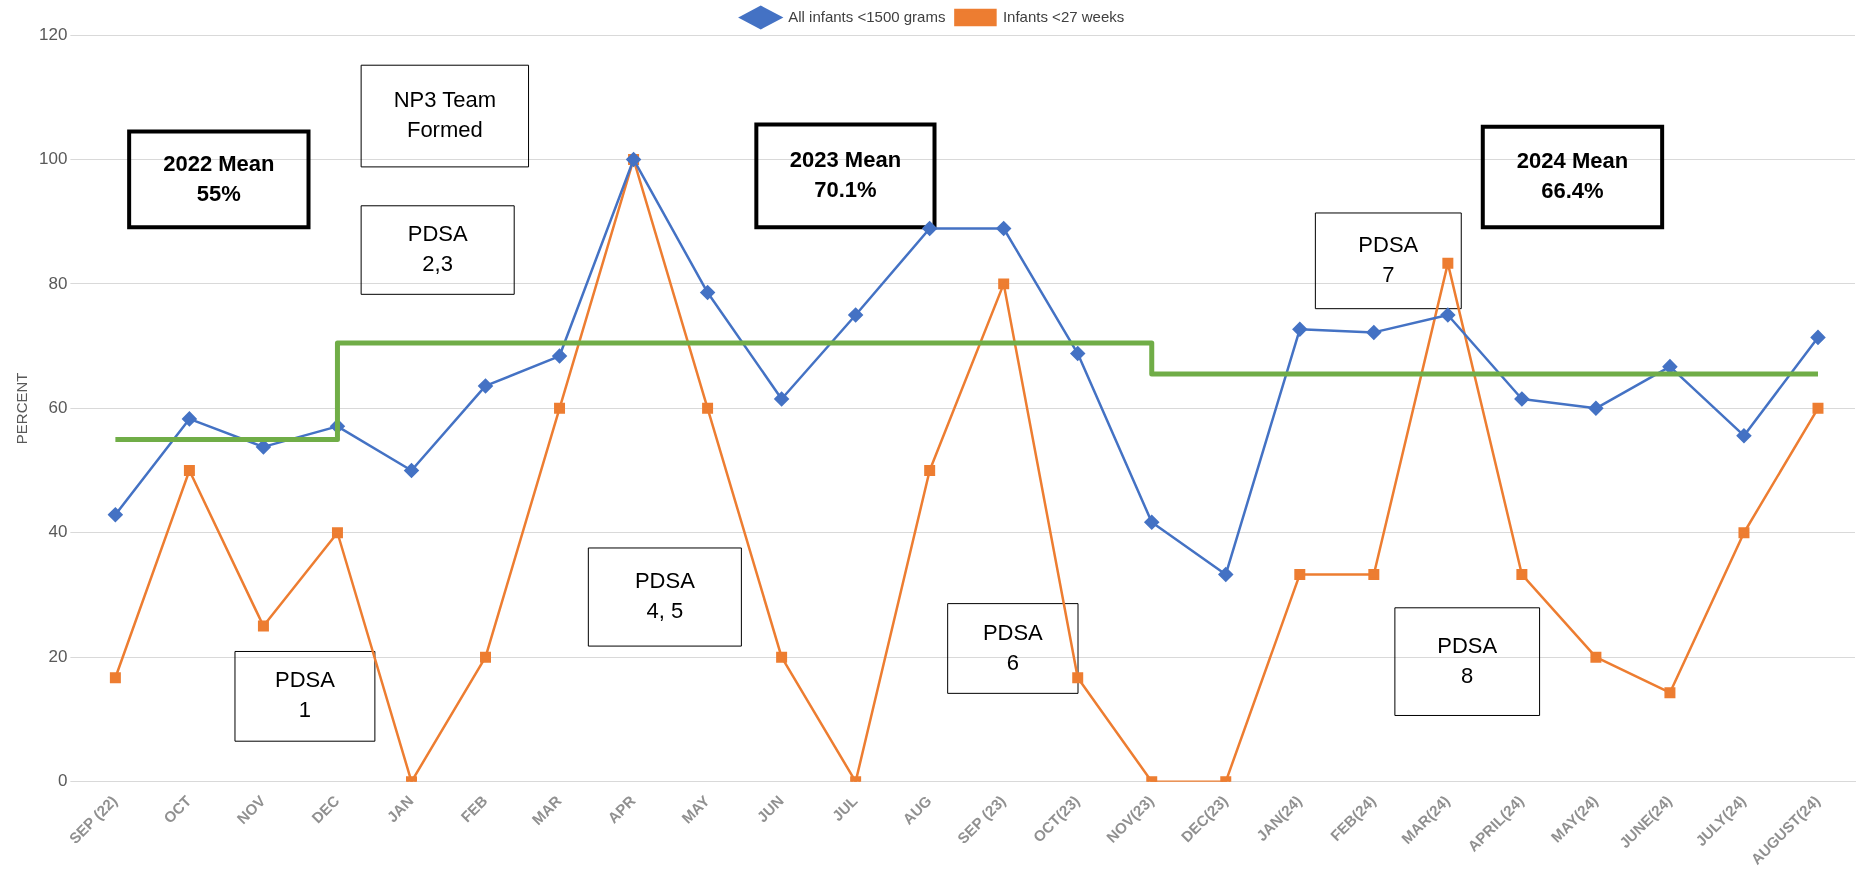  What do you see at coordinates (58, 656) in the screenshot?
I see `y-tick-label: 20` at bounding box center [58, 656].